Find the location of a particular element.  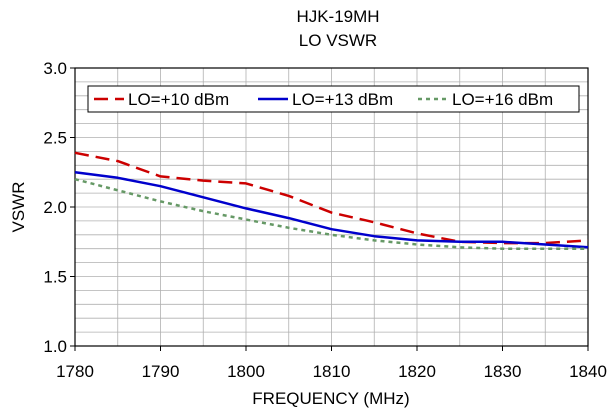

y-axis-label: VSWR is located at coordinates (18, 207).